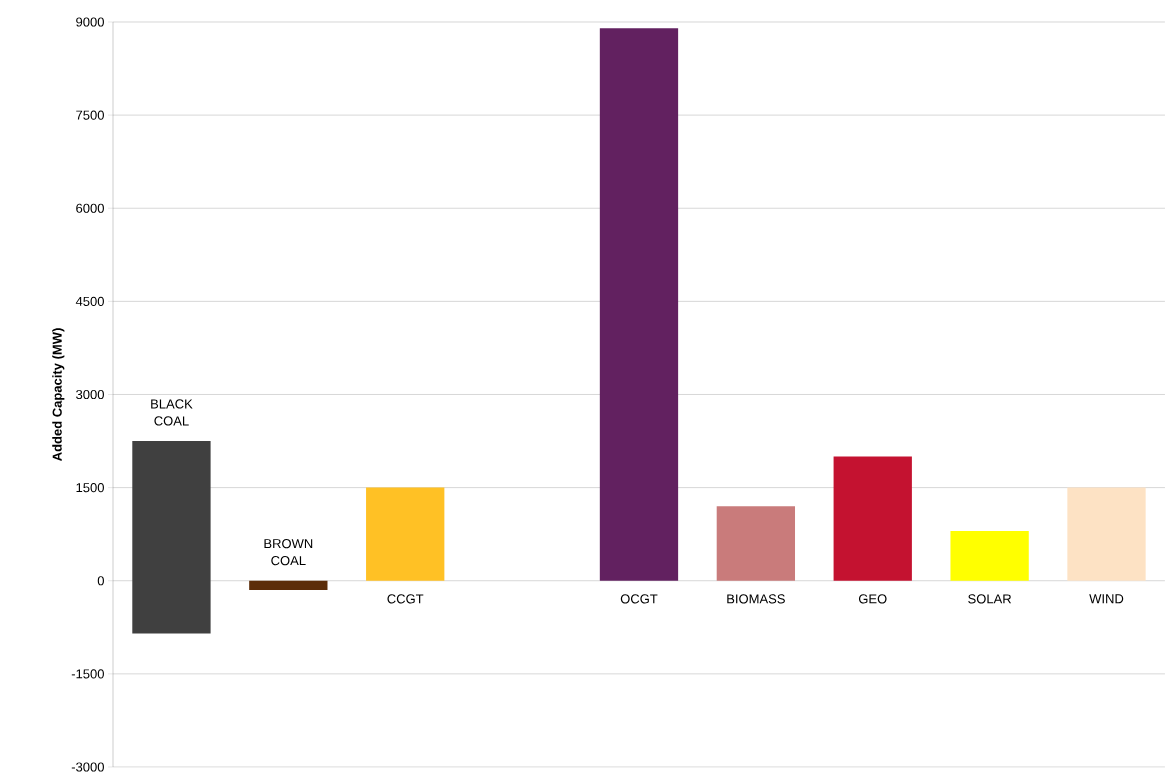  Describe the element at coordinates (89, 301) in the screenshot. I see `y-tick-label: 4500` at that location.